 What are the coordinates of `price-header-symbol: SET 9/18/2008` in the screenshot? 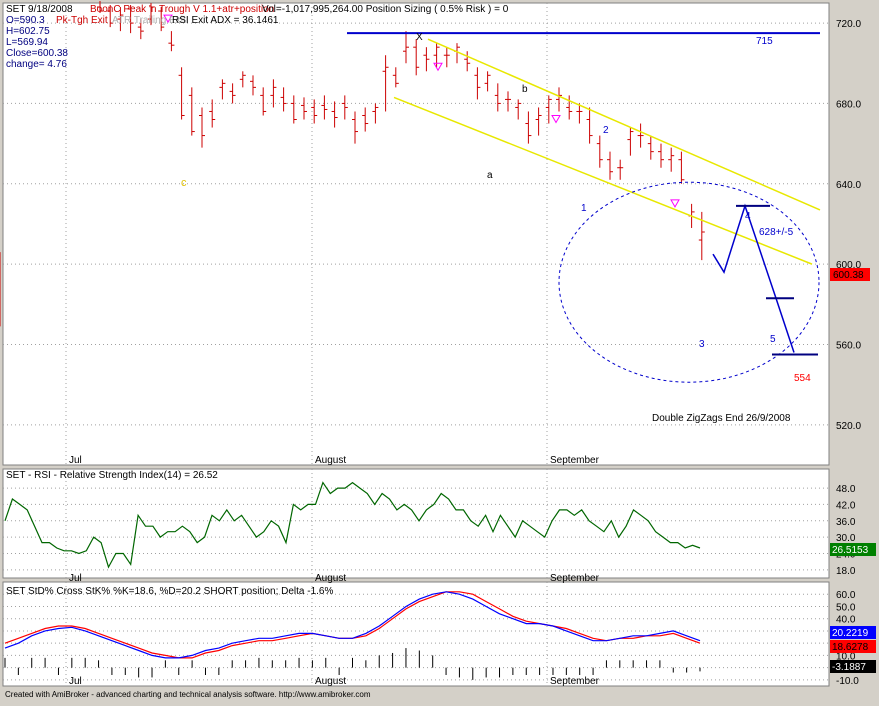 It's located at (39, 9).